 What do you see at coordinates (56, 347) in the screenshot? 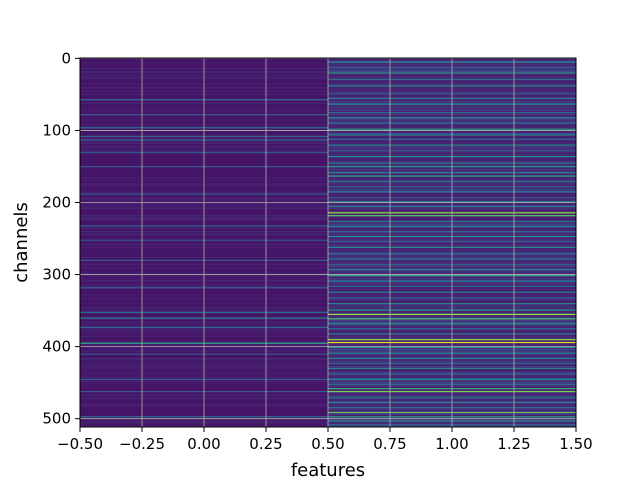
I see `y-tick-label: 400` at bounding box center [56, 347].